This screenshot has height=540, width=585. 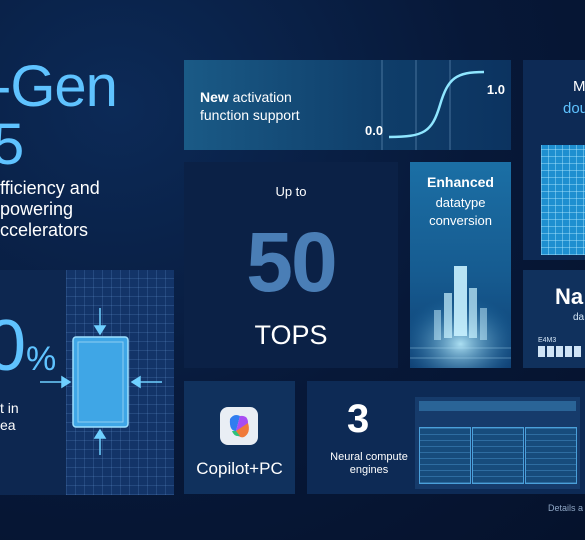 What do you see at coordinates (358, 419) in the screenshot?
I see `engines-number: 3` at bounding box center [358, 419].